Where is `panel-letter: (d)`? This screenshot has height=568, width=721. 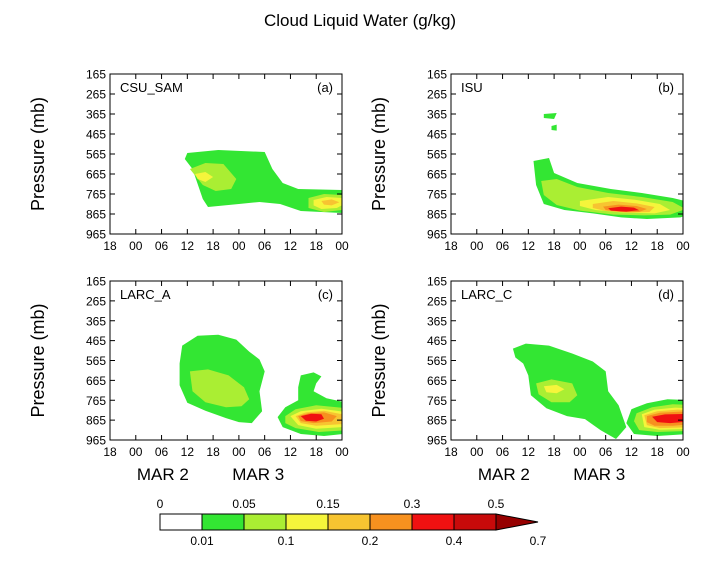 panel-letter: (d) is located at coordinates (666, 294).